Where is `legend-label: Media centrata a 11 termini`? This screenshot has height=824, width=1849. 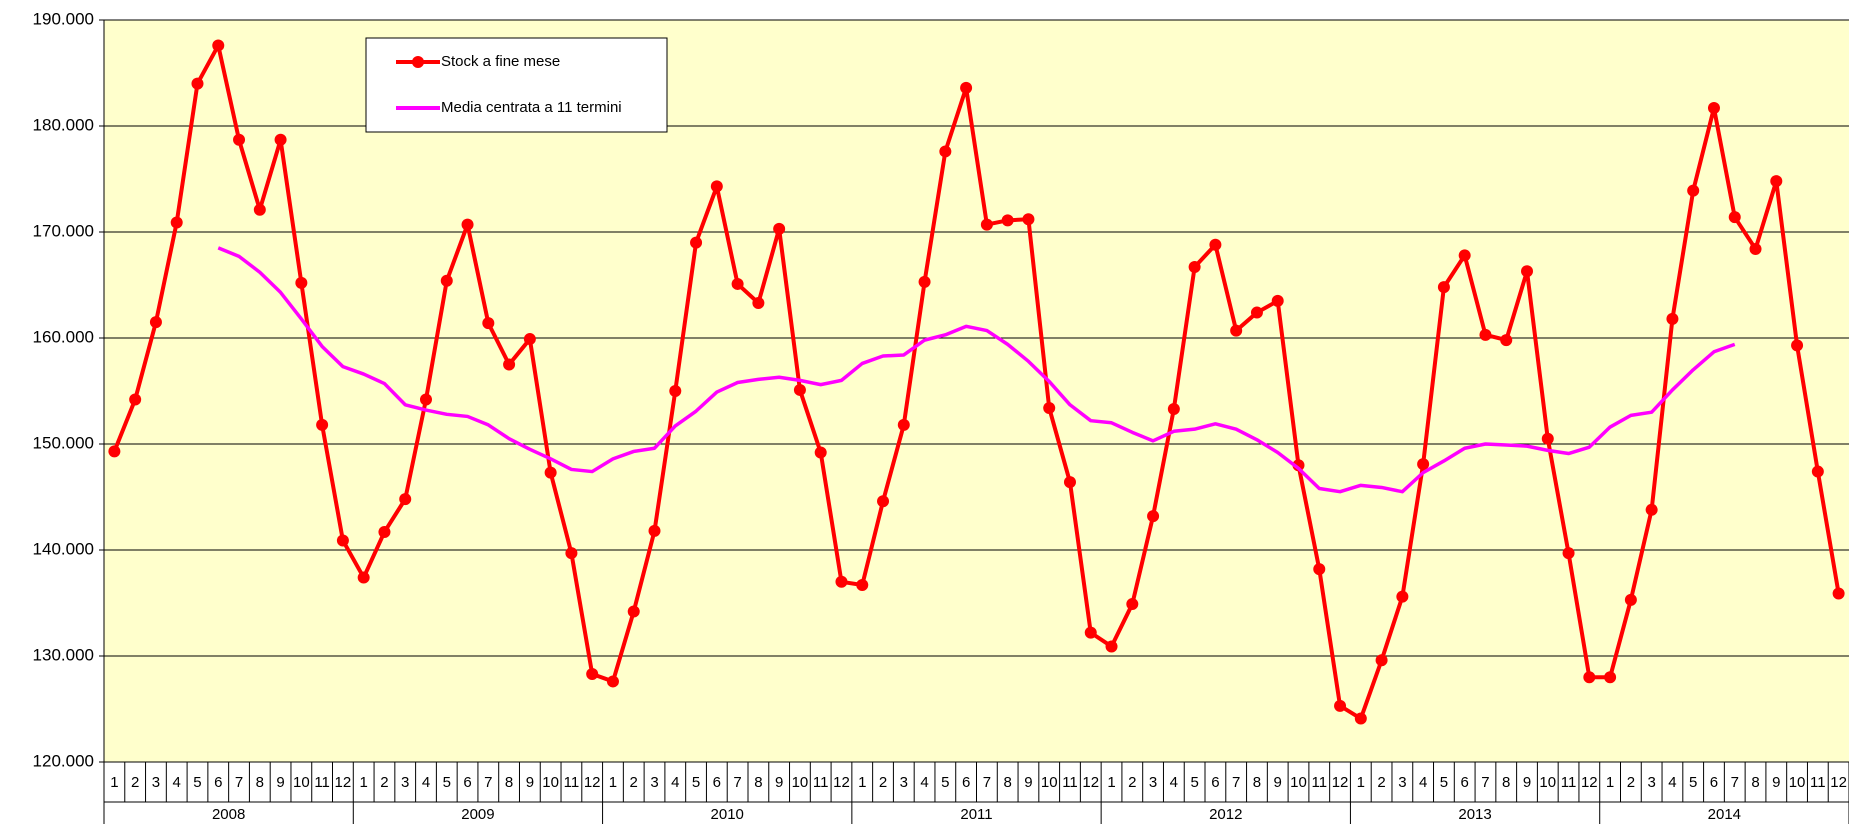 legend-label: Media centrata a 11 termini is located at coordinates (531, 107).